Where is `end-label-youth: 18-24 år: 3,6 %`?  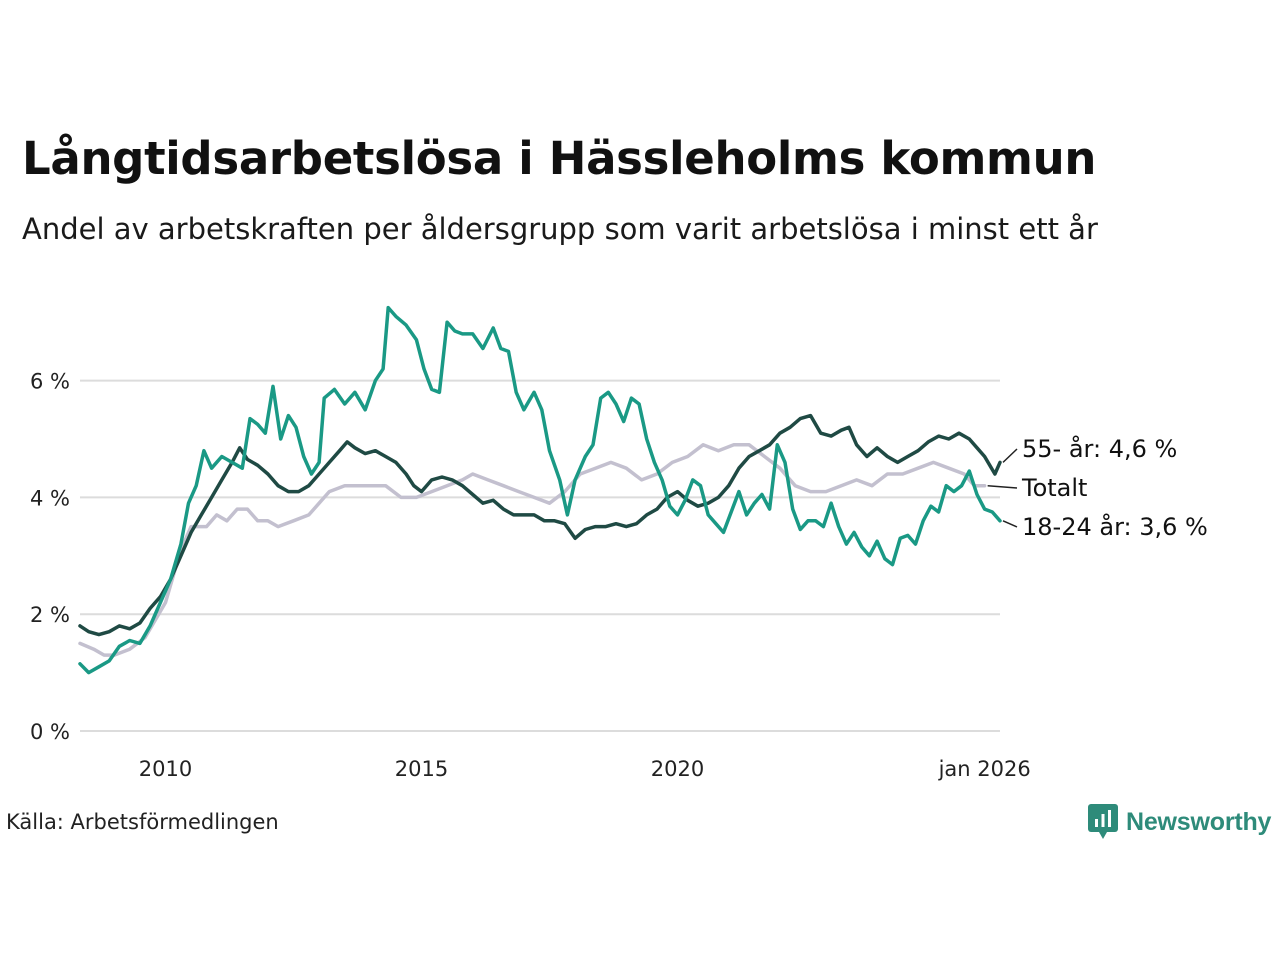 end-label-youth: 18-24 år: 3,6 % is located at coordinates (1115, 526).